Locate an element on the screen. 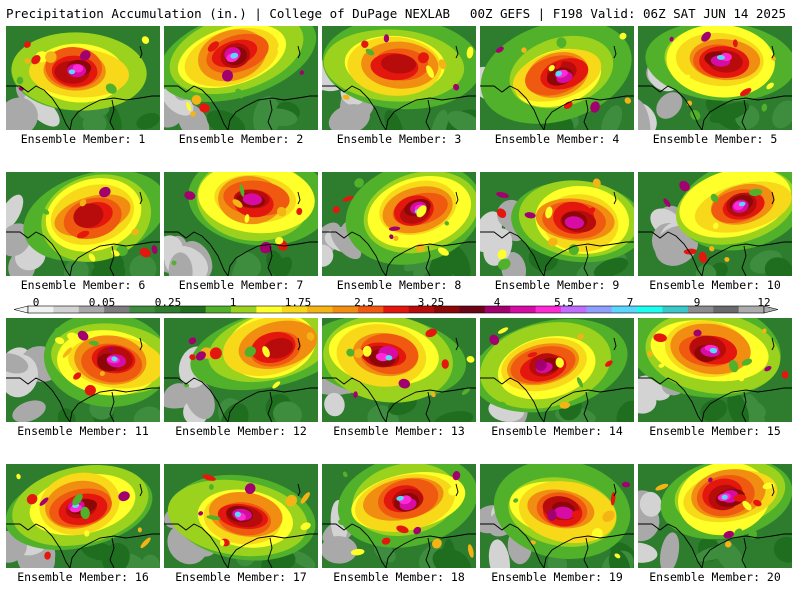 This screenshot has height=600, width=800. ensemble-panel: Ensemble Member: 18 is located at coordinates (399, 524).